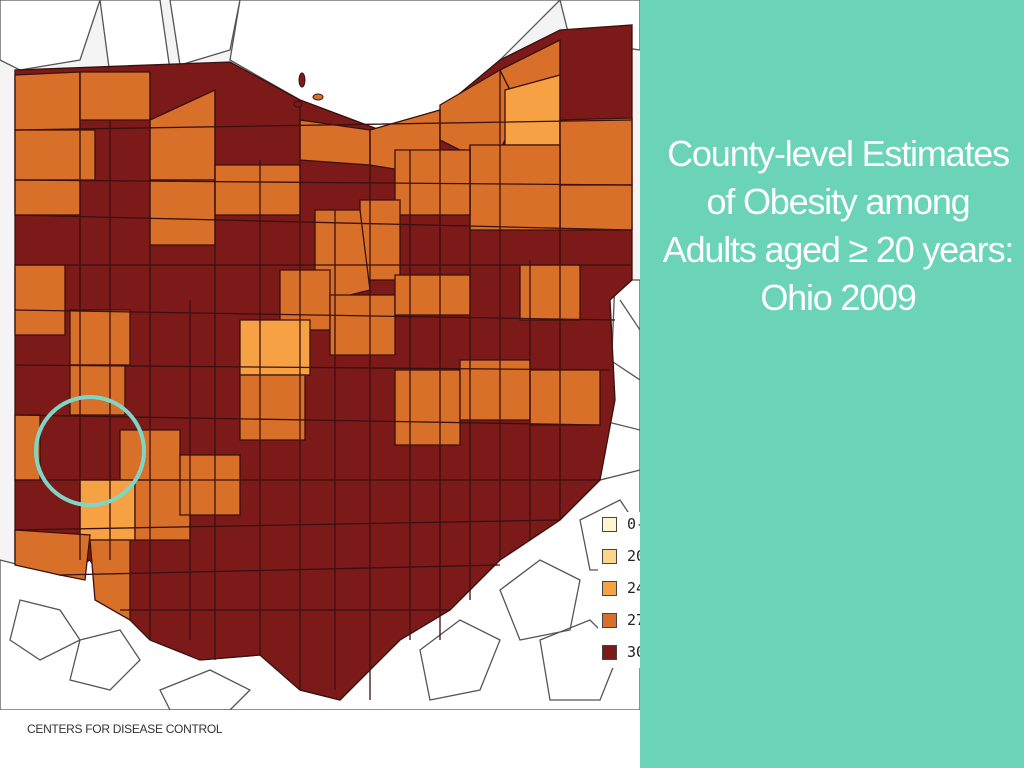 This screenshot has height=768, width=1024. I want to click on source-credit: CENTERS FOR DISEASE CONTROL, so click(125, 729).